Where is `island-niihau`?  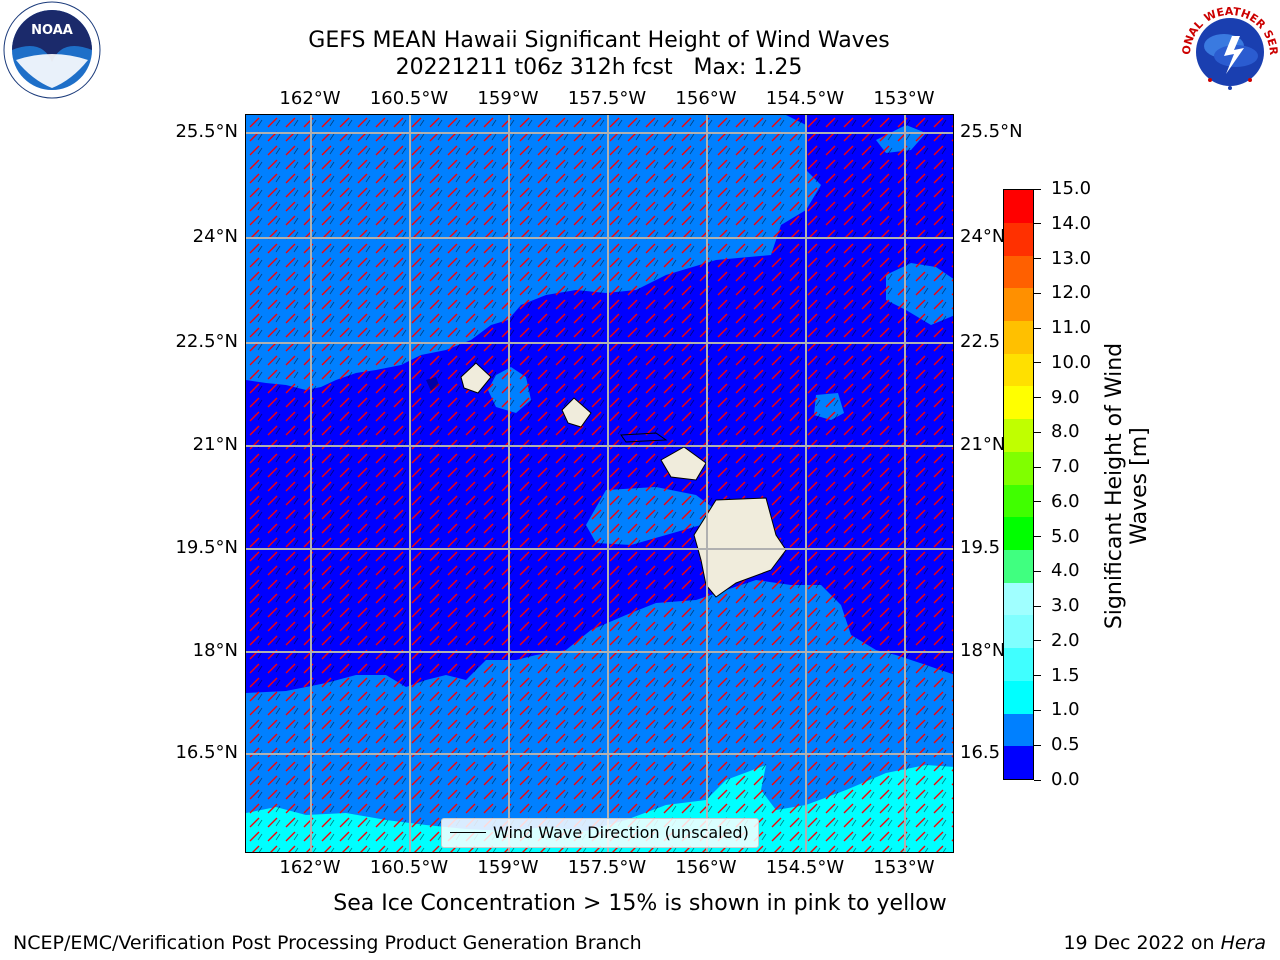
island-niihau is located at coordinates (432, 384).